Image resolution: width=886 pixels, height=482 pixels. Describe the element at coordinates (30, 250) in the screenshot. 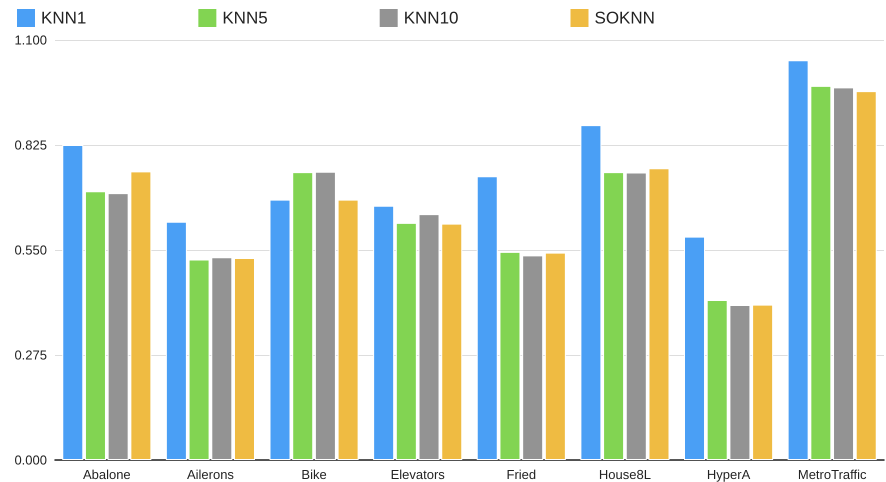

I see `y-tick-label: 0.550` at that location.